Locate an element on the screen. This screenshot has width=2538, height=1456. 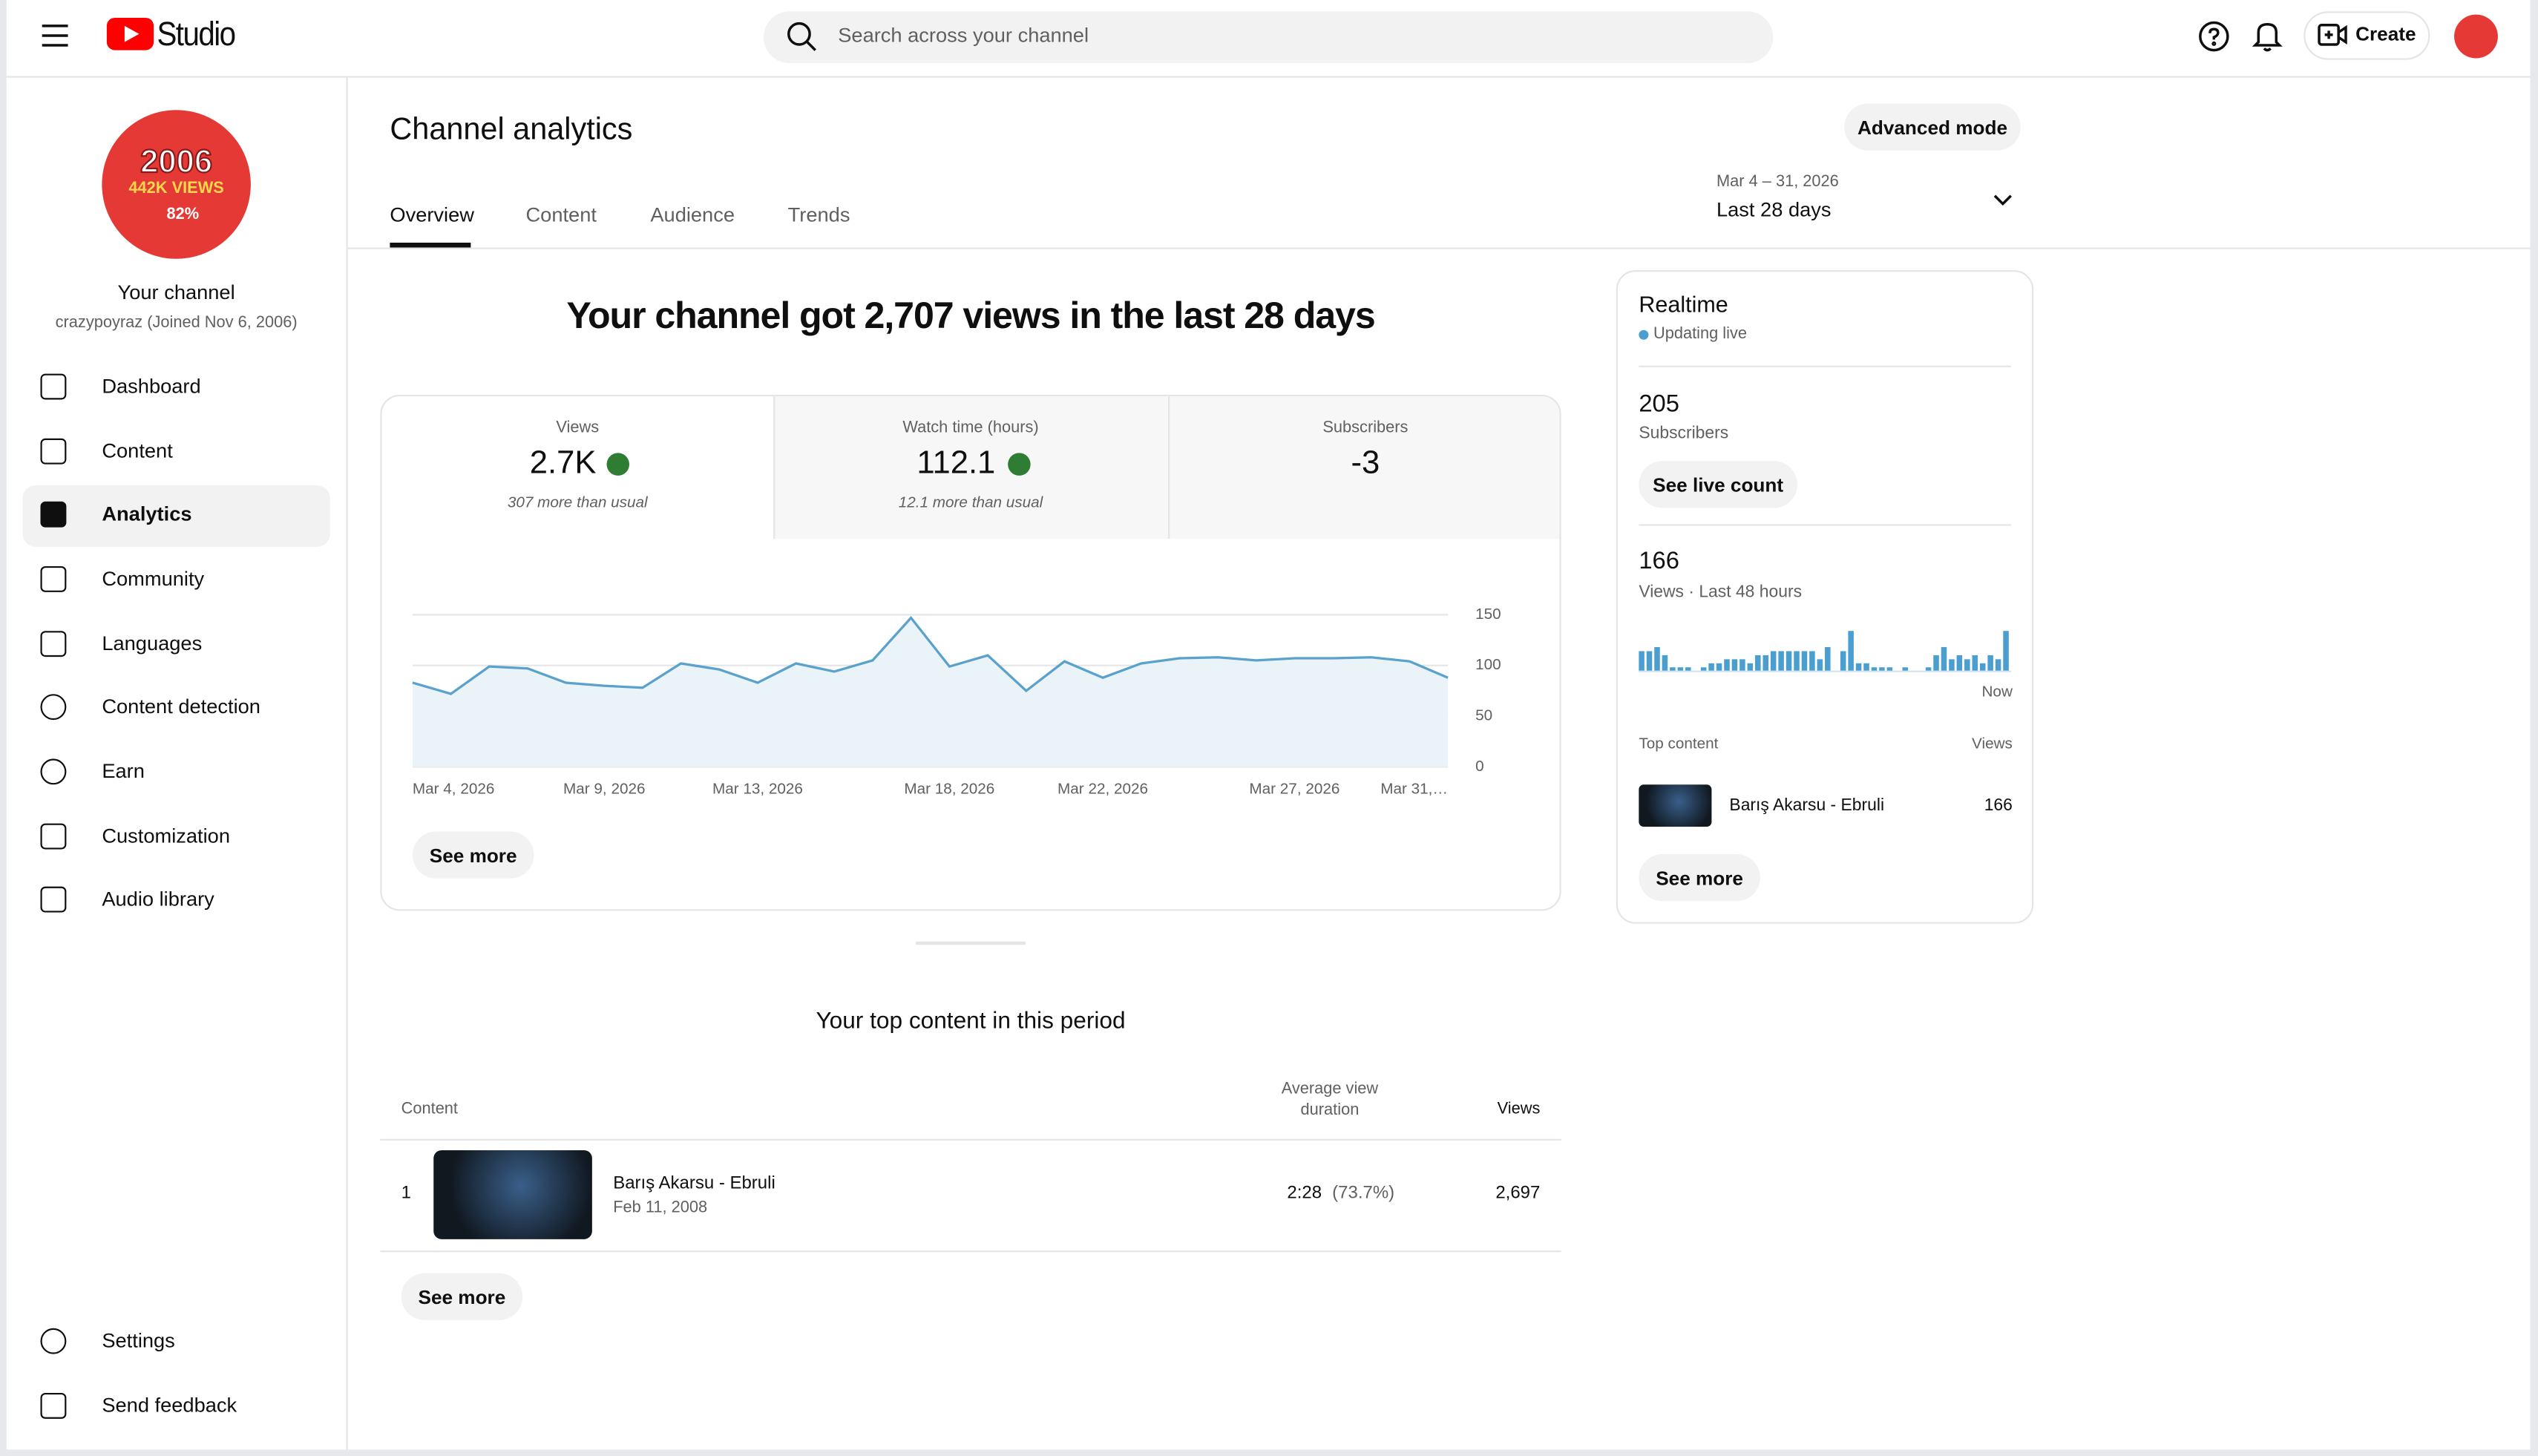
channel-avatar is located at coordinates (176, 185).